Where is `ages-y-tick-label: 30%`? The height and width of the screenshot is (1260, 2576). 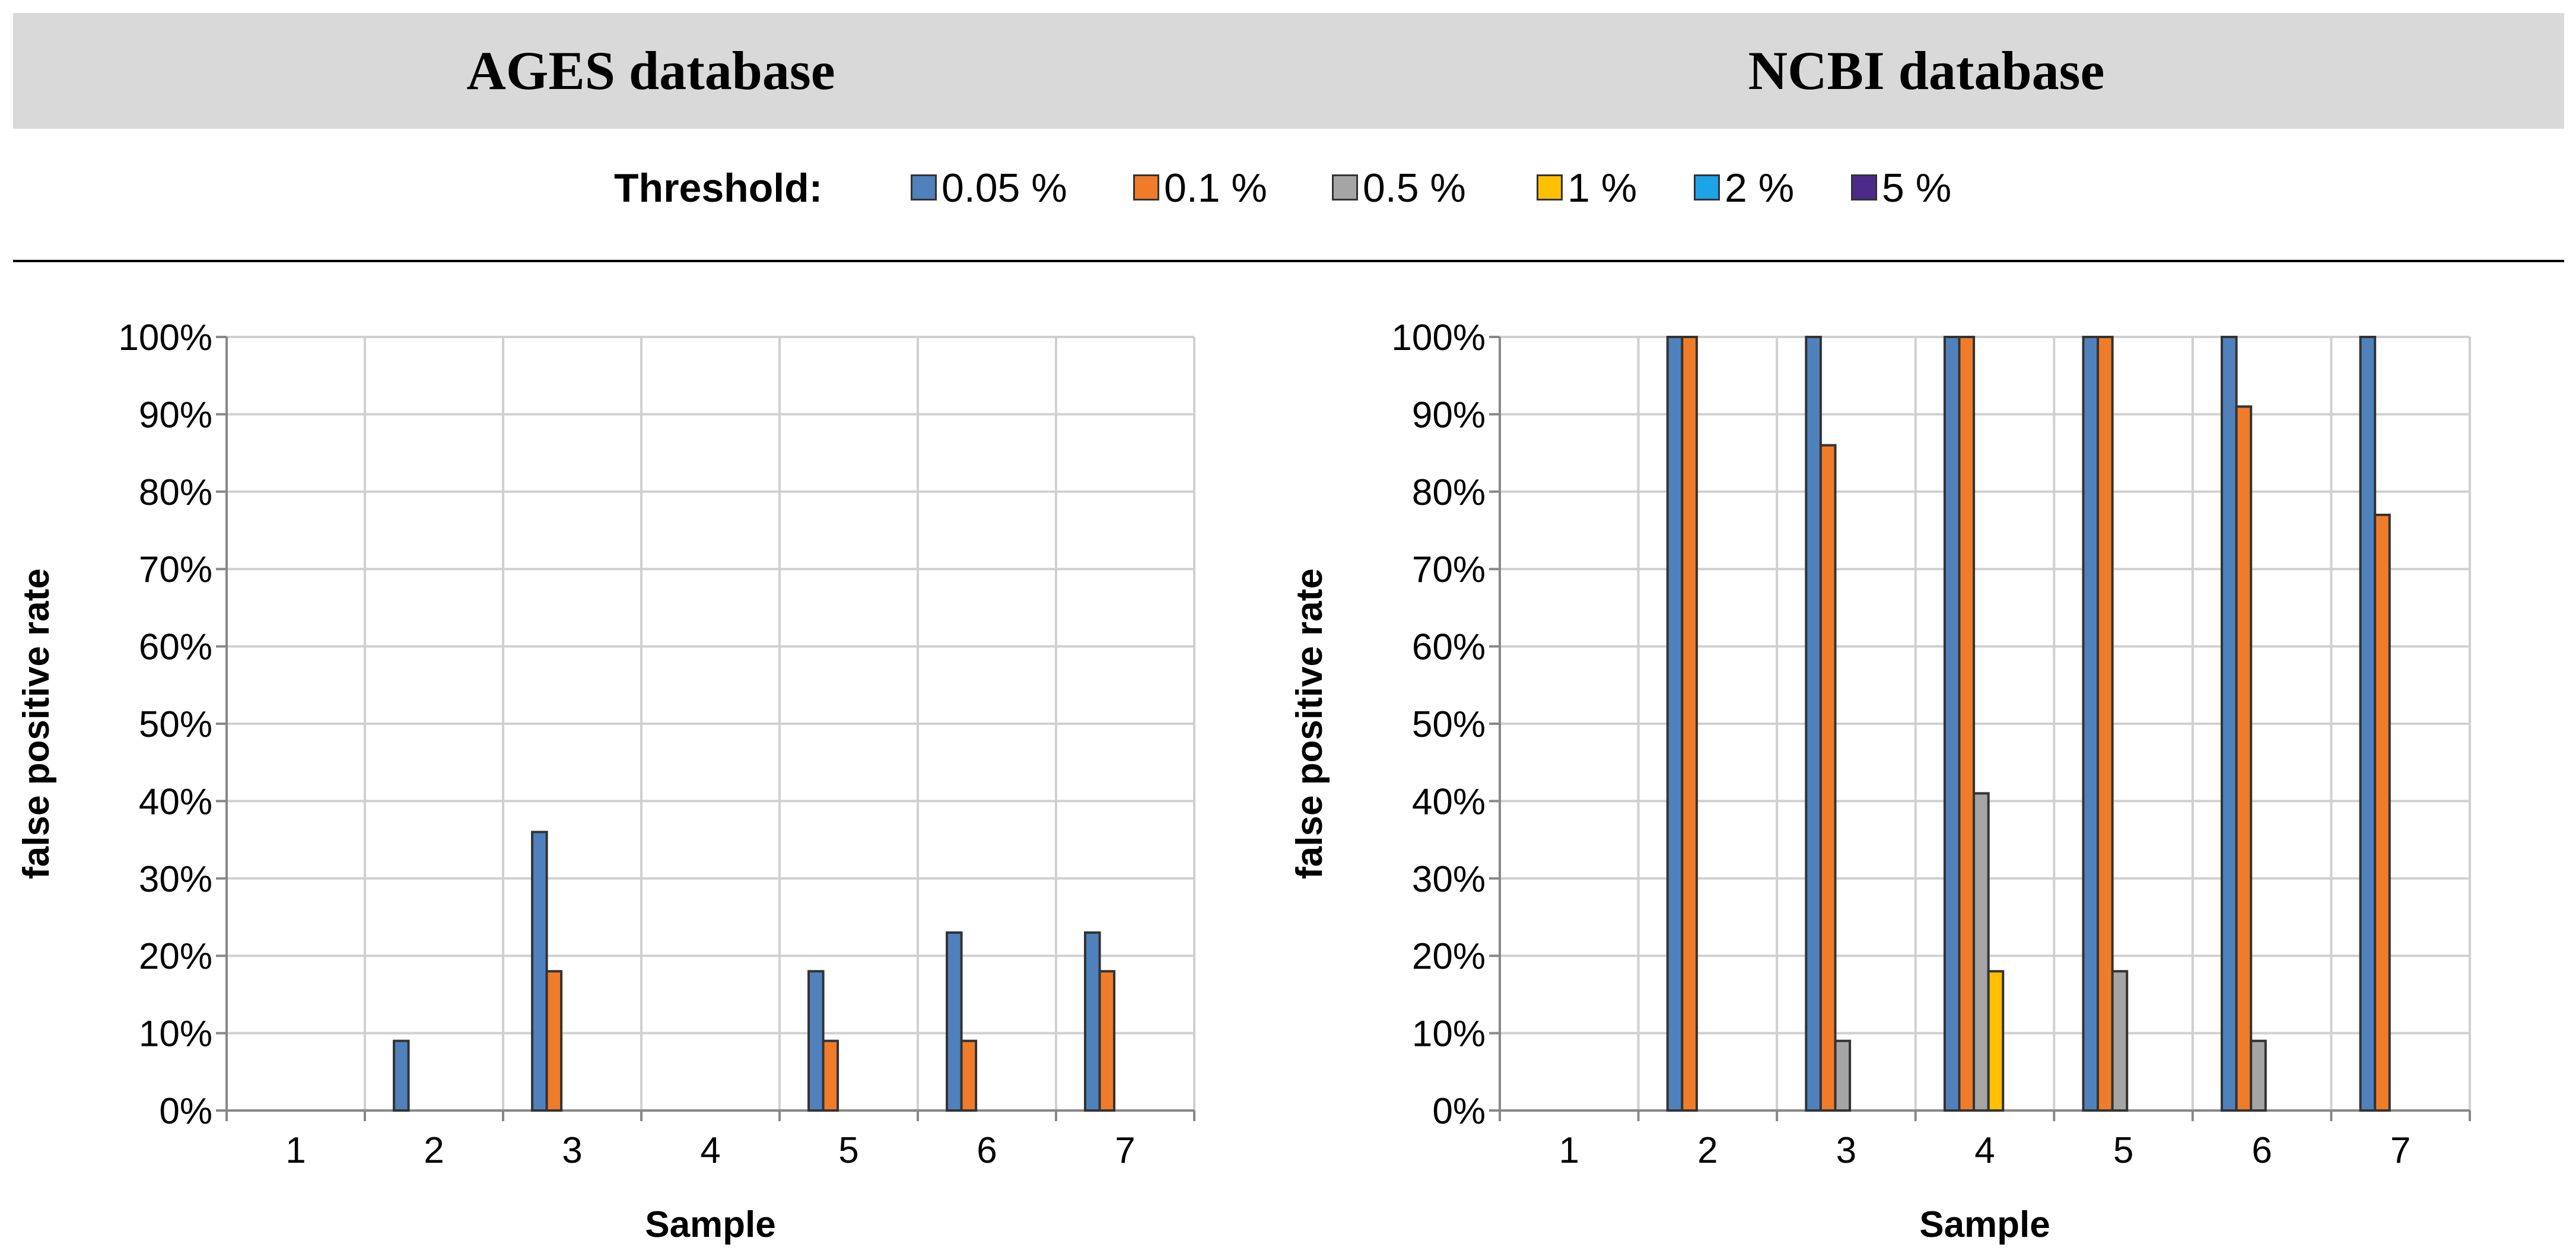
ages-y-tick-label: 30% is located at coordinates (175, 879).